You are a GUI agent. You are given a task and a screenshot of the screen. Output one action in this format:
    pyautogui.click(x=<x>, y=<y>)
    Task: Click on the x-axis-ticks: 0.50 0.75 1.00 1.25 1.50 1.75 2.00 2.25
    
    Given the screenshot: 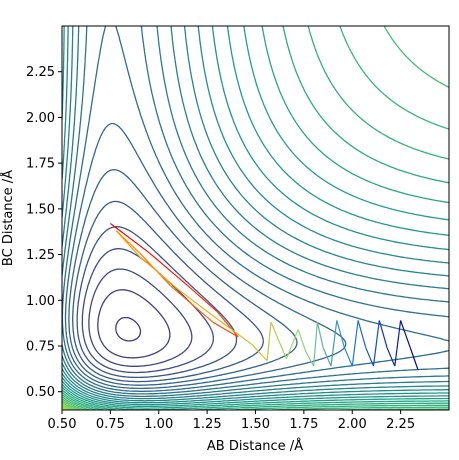 What is the action you would take?
    pyautogui.click(x=231, y=421)
    